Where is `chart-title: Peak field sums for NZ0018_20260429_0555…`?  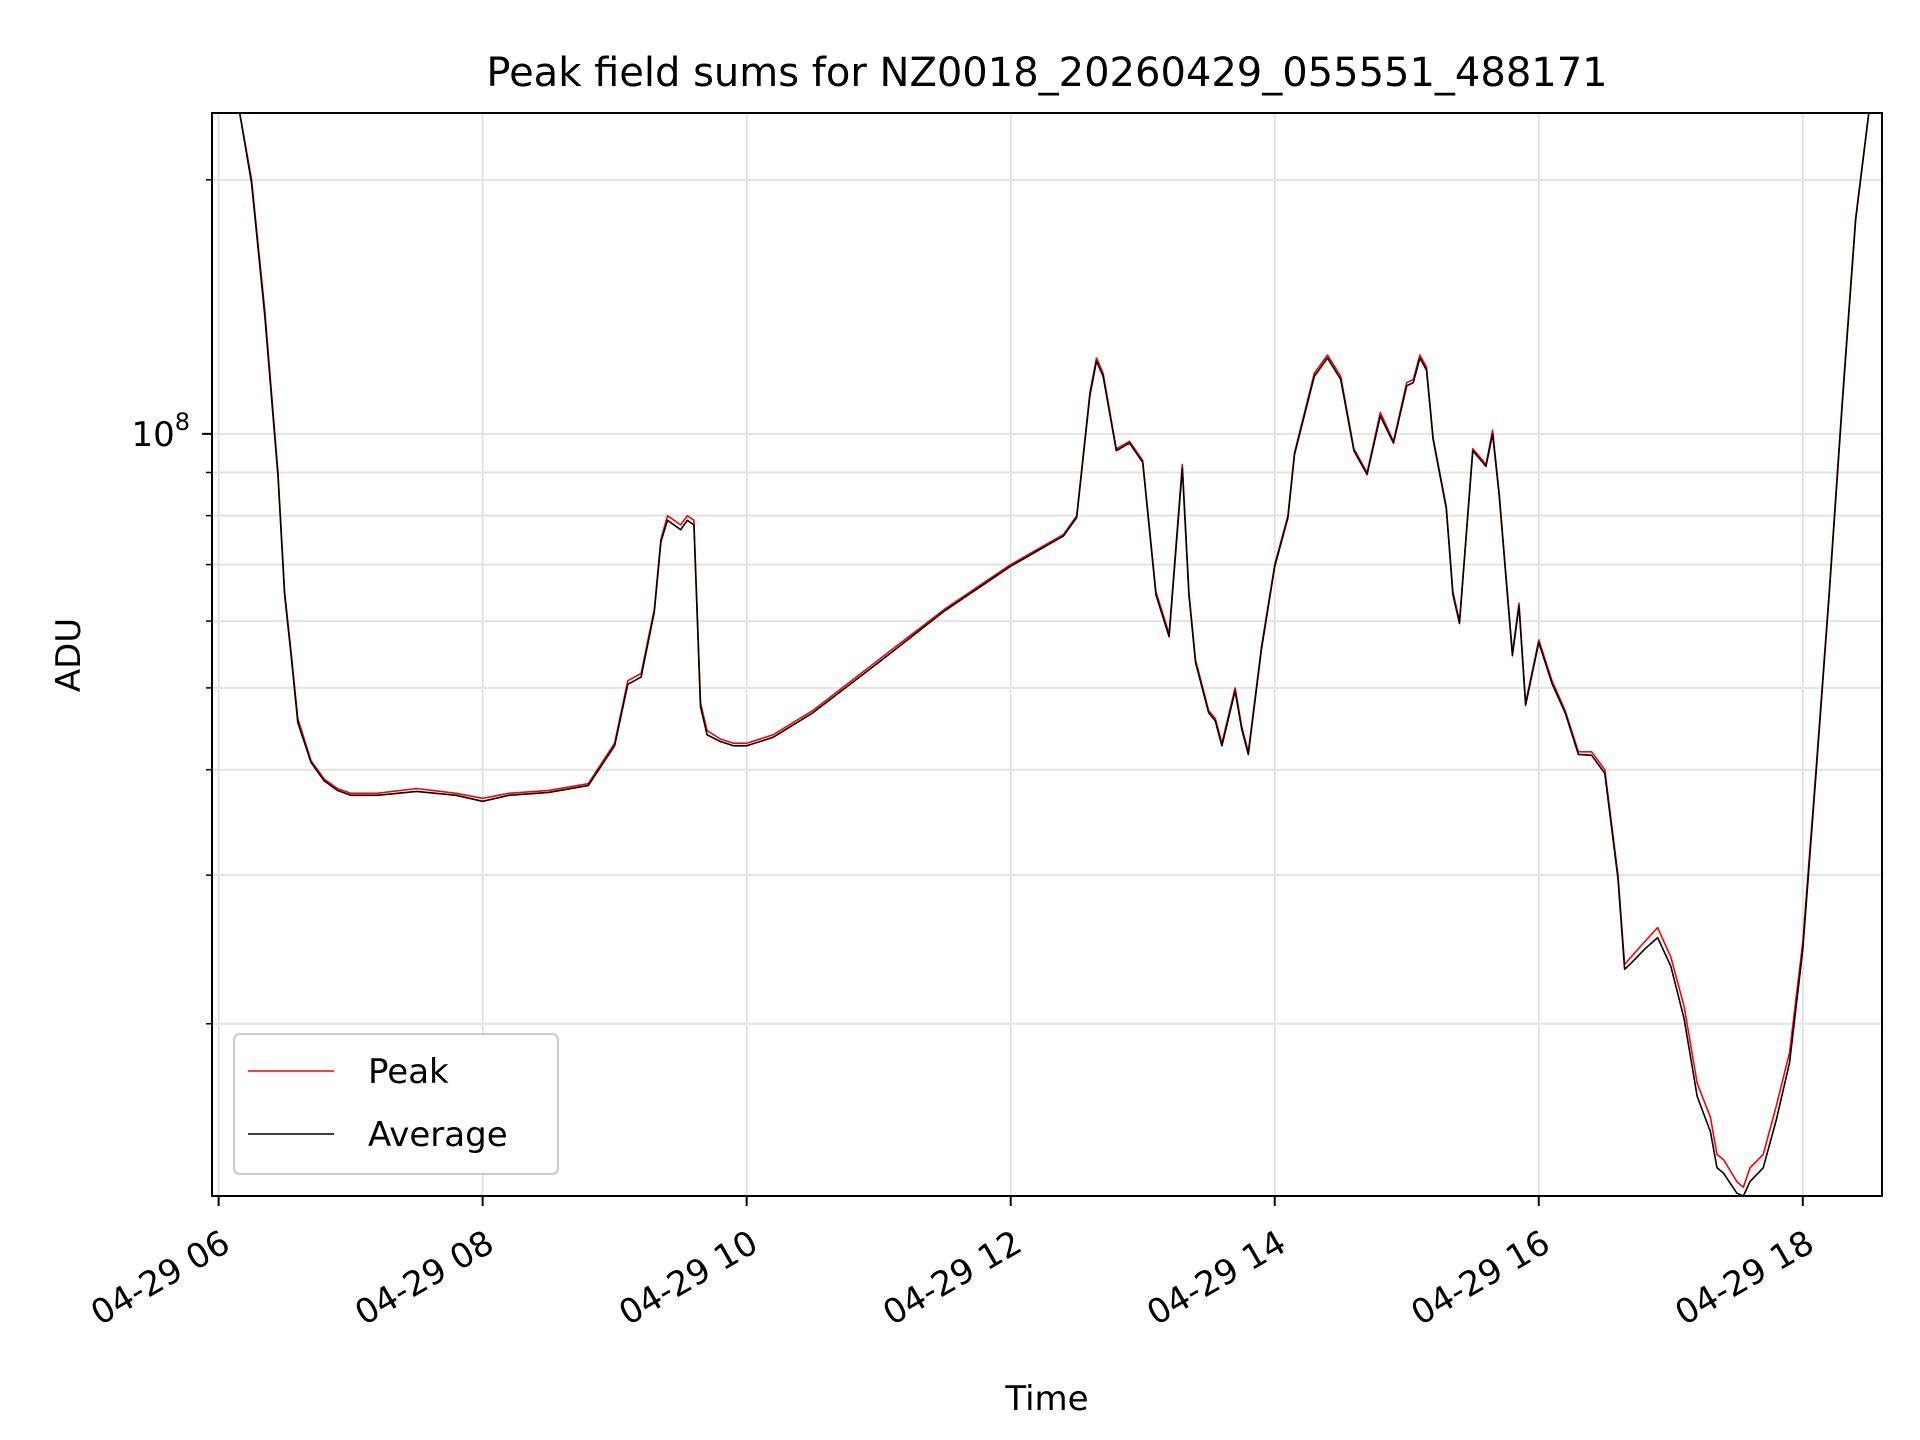 chart-title: Peak field sums for NZ0018_20260429_0555… is located at coordinates (1046, 73).